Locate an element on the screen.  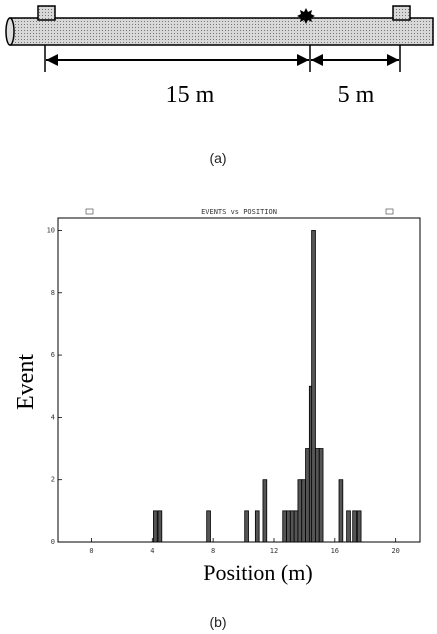
y-tick-label: 4 is located at coordinates (53, 417).